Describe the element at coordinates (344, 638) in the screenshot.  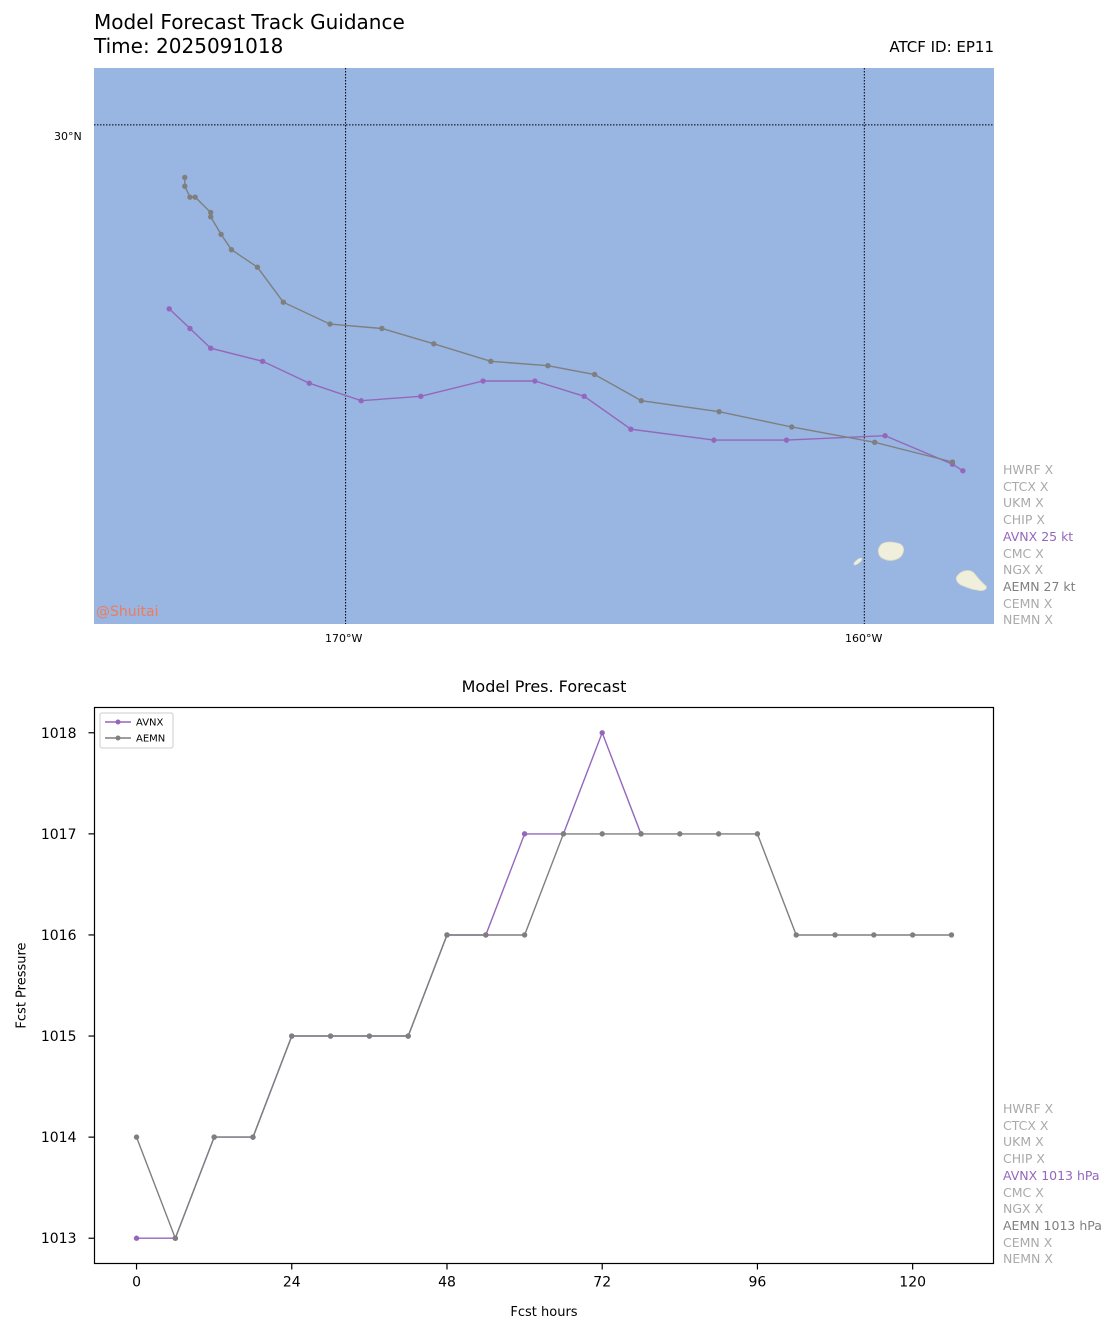
I see `lon-label-170w: 170°W` at that location.